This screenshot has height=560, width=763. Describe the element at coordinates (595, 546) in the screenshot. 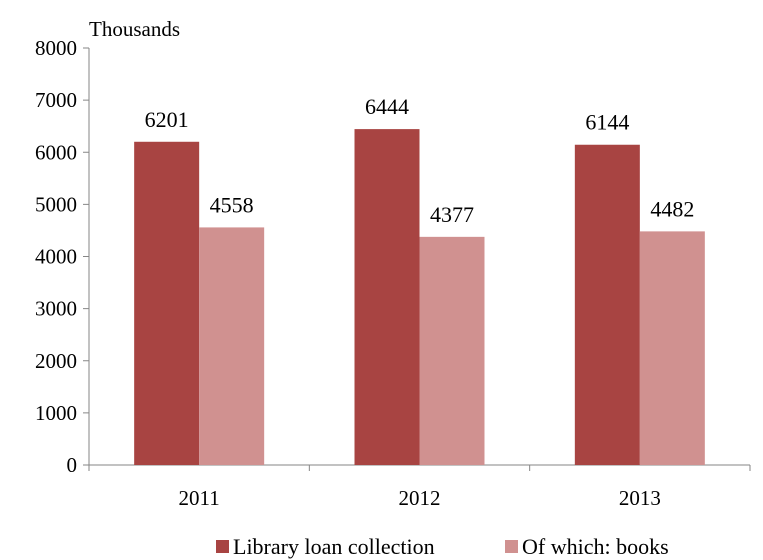

I see `legend-label: Of which: books` at that location.